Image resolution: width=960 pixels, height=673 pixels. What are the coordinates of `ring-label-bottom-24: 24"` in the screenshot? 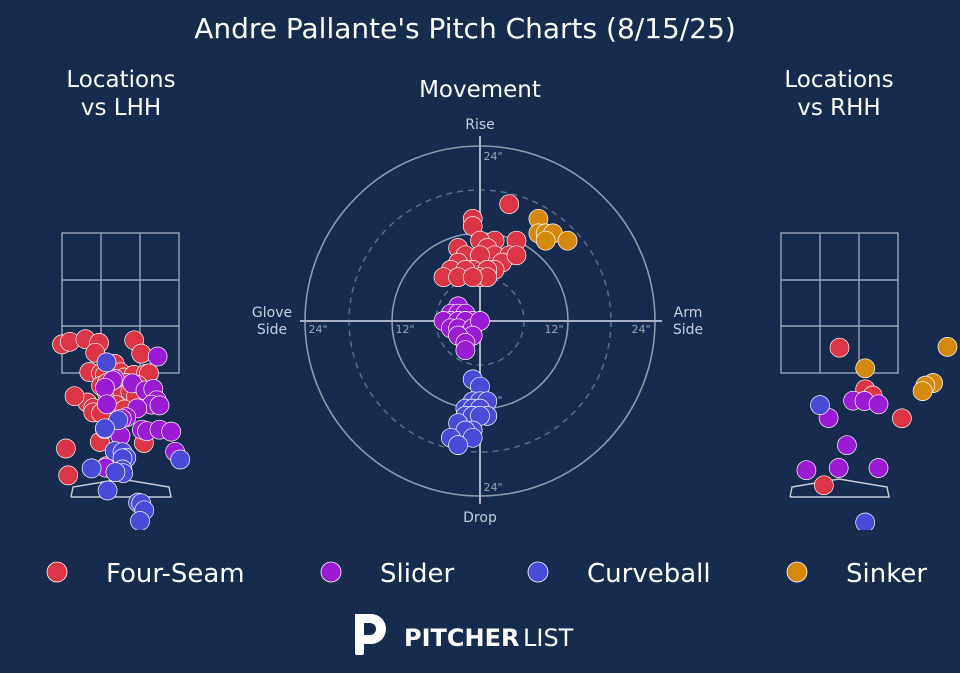 It's located at (492, 487).